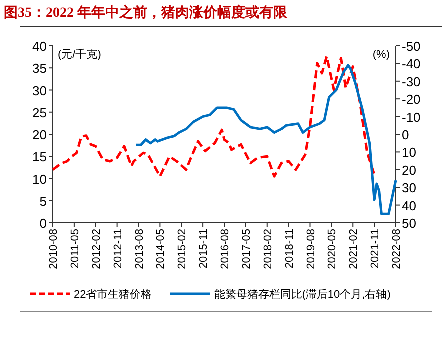  Describe the element at coordinates (43, 223) in the screenshot. I see `y-tick-label: 0` at that location.